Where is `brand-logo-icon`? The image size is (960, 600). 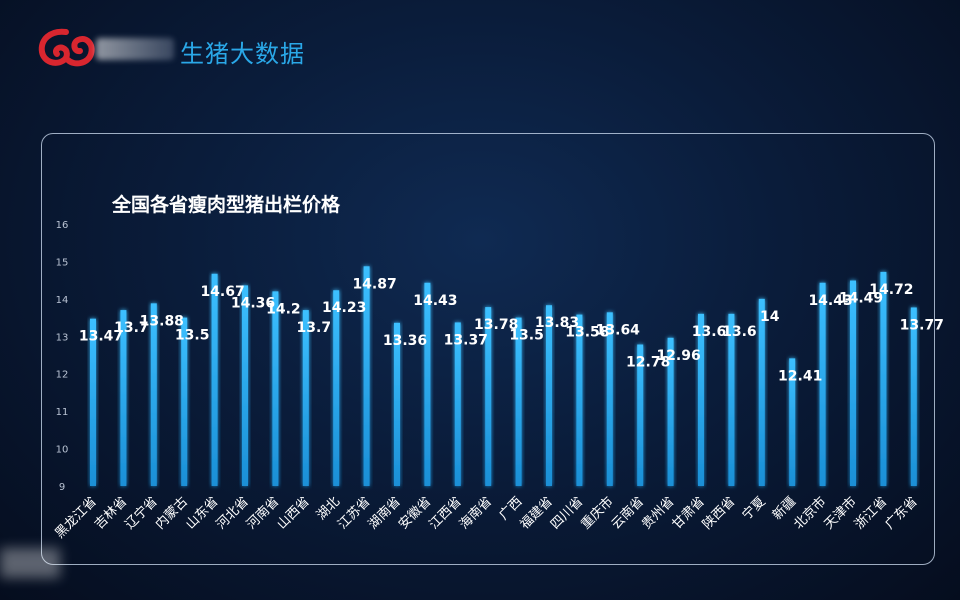
brand-logo-icon is located at coordinates (66, 47).